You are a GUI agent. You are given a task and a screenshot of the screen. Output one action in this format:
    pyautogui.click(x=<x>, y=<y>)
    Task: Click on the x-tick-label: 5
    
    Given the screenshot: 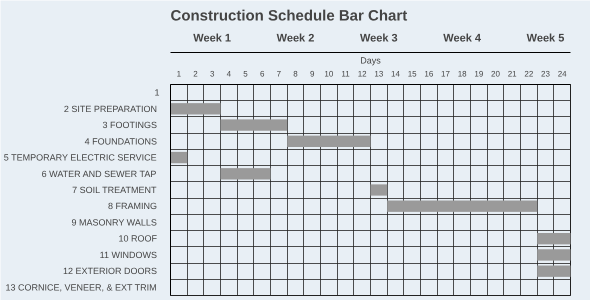 What is the action you would take?
    pyautogui.click(x=245, y=74)
    